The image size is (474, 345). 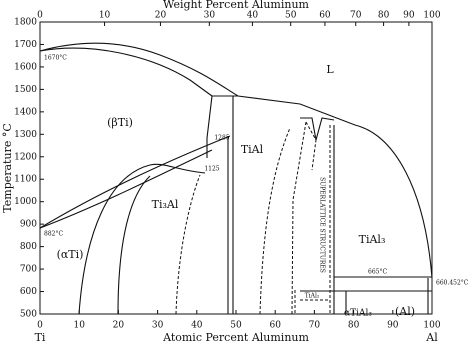 I want to click on region-label: (Al), so click(x=405, y=311).